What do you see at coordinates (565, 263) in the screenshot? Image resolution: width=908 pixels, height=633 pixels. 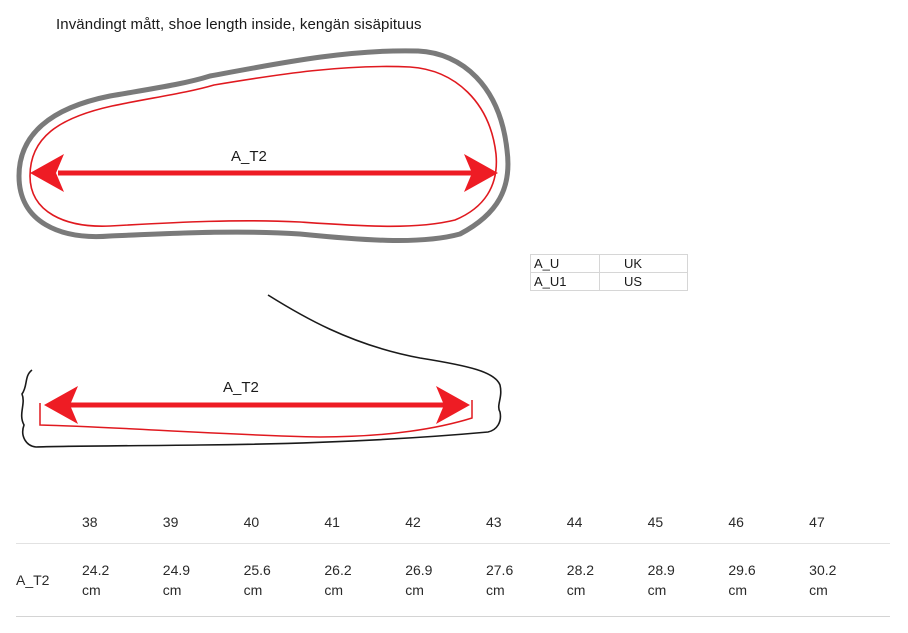 I see `legend-code: A_U` at bounding box center [565, 263].